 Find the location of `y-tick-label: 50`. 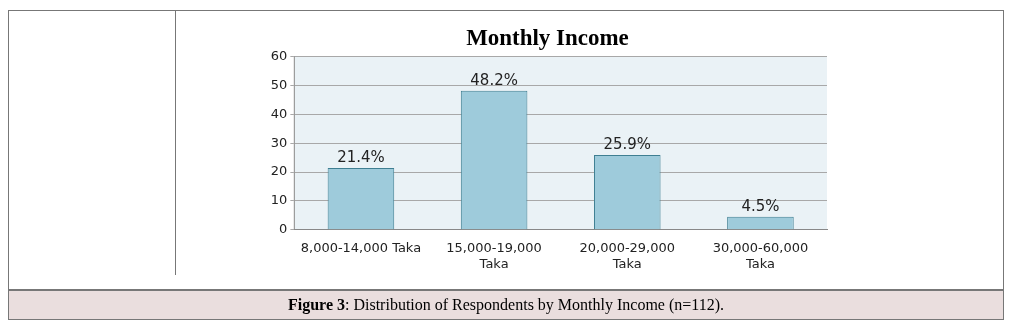

y-tick-label: 50 is located at coordinates (279, 84).